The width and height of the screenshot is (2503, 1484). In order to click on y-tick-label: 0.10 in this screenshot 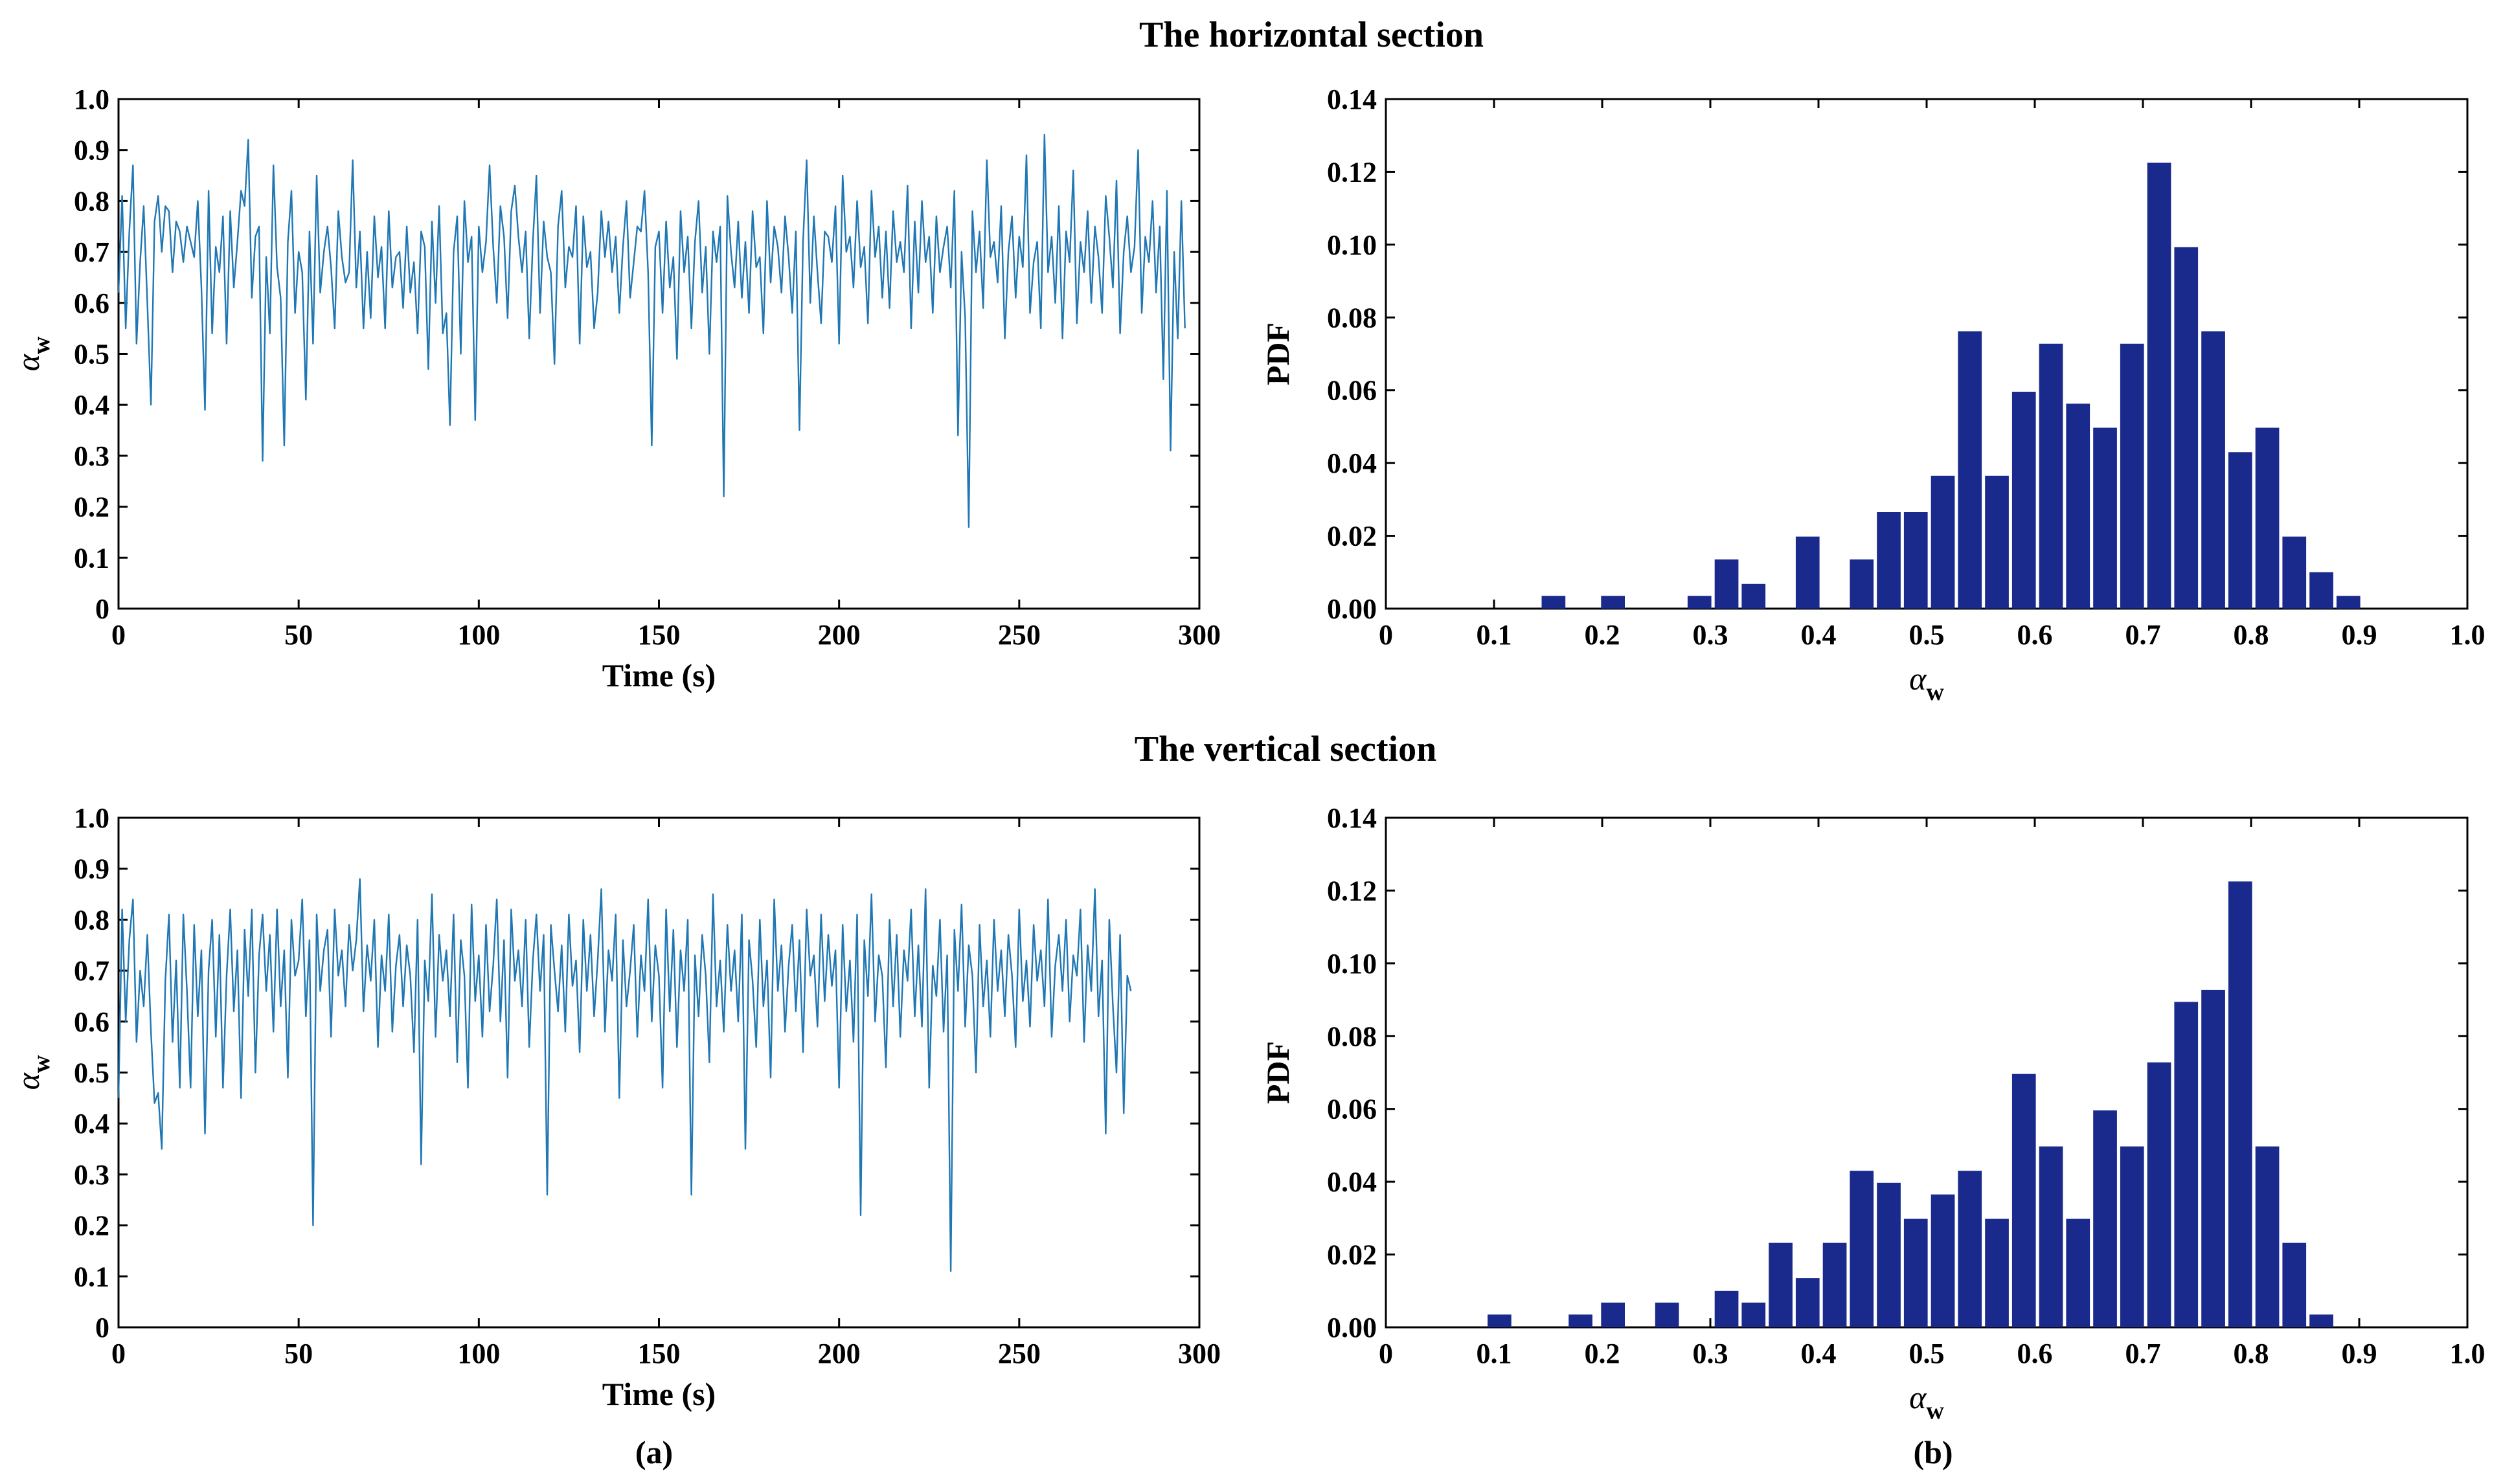, I will do `click(1352, 964)`.